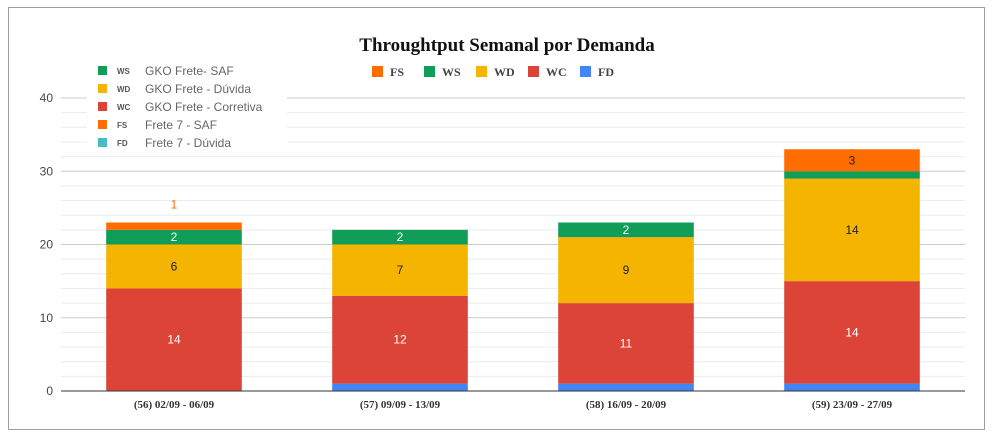 The width and height of the screenshot is (998, 441). I want to click on key-box-background, so click(187, 107).